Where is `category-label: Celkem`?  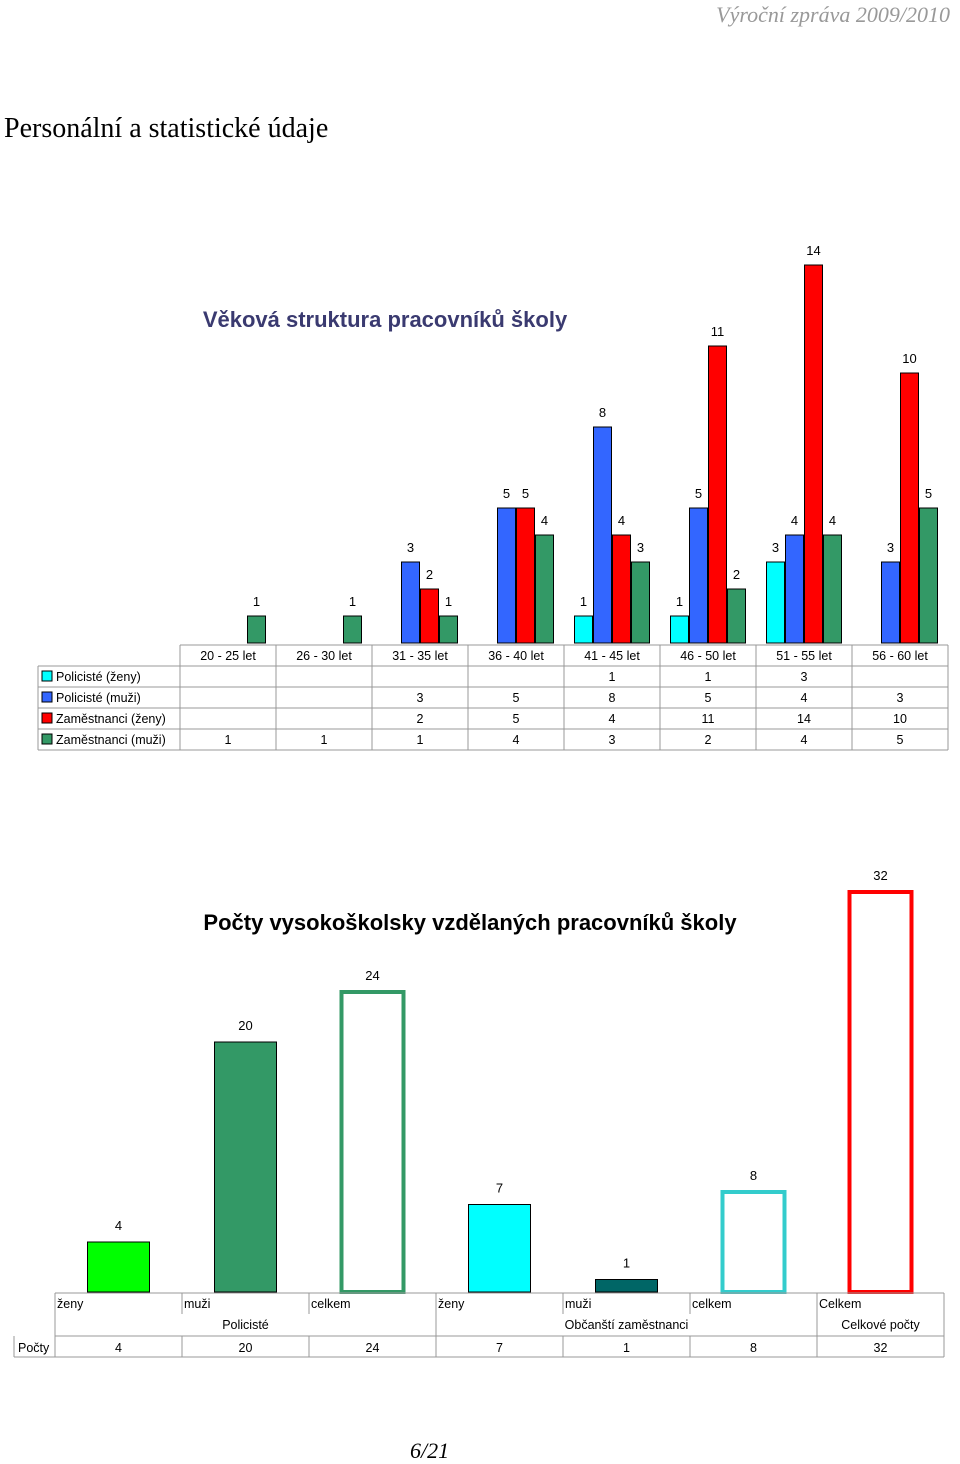
category-label: Celkem is located at coordinates (840, 1304).